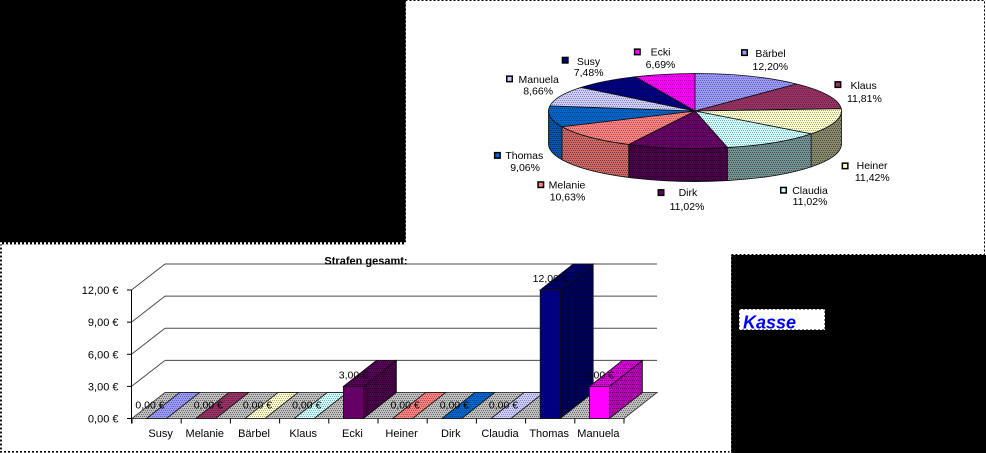  What do you see at coordinates (365, 262) in the screenshot?
I see `svg-text: Strafen gesamt:` at bounding box center [365, 262].